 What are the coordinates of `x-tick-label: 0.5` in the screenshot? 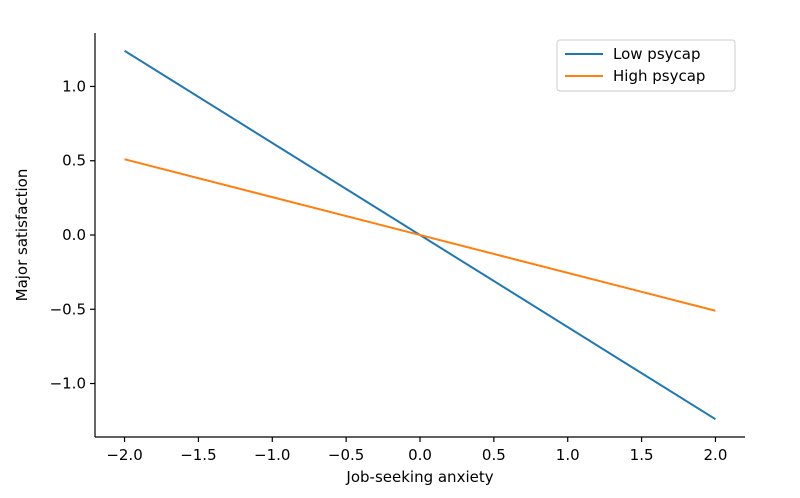 It's located at (494, 455).